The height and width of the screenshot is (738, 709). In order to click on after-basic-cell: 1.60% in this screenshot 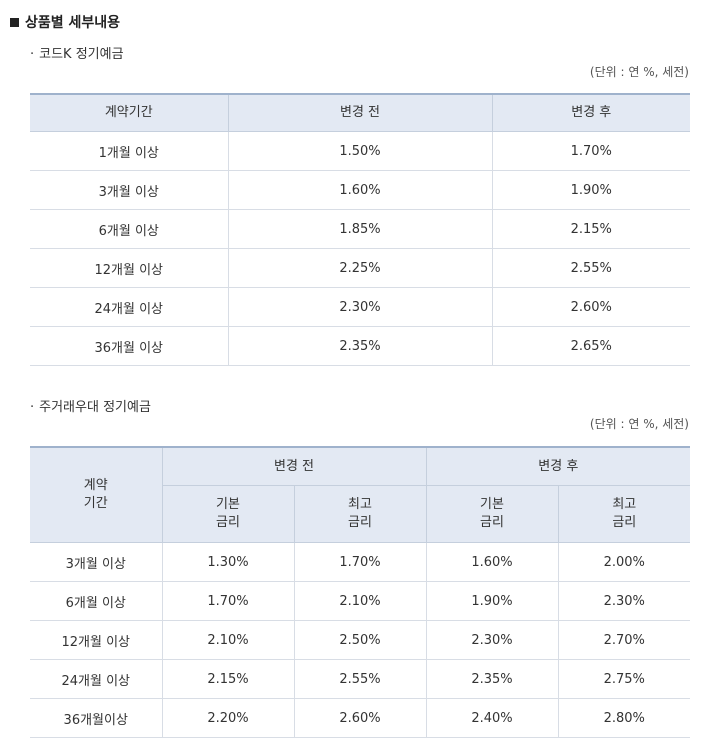, I will do `click(492, 562)`.